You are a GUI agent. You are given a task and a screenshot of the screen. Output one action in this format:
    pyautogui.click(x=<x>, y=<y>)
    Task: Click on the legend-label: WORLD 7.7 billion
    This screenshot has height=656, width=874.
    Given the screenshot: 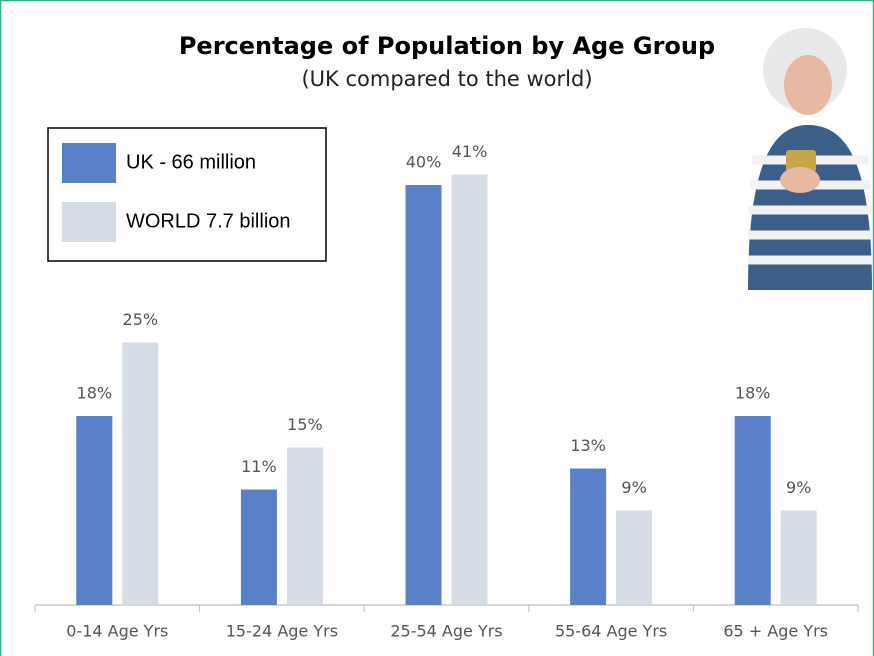 What is the action you would take?
    pyautogui.click(x=208, y=221)
    